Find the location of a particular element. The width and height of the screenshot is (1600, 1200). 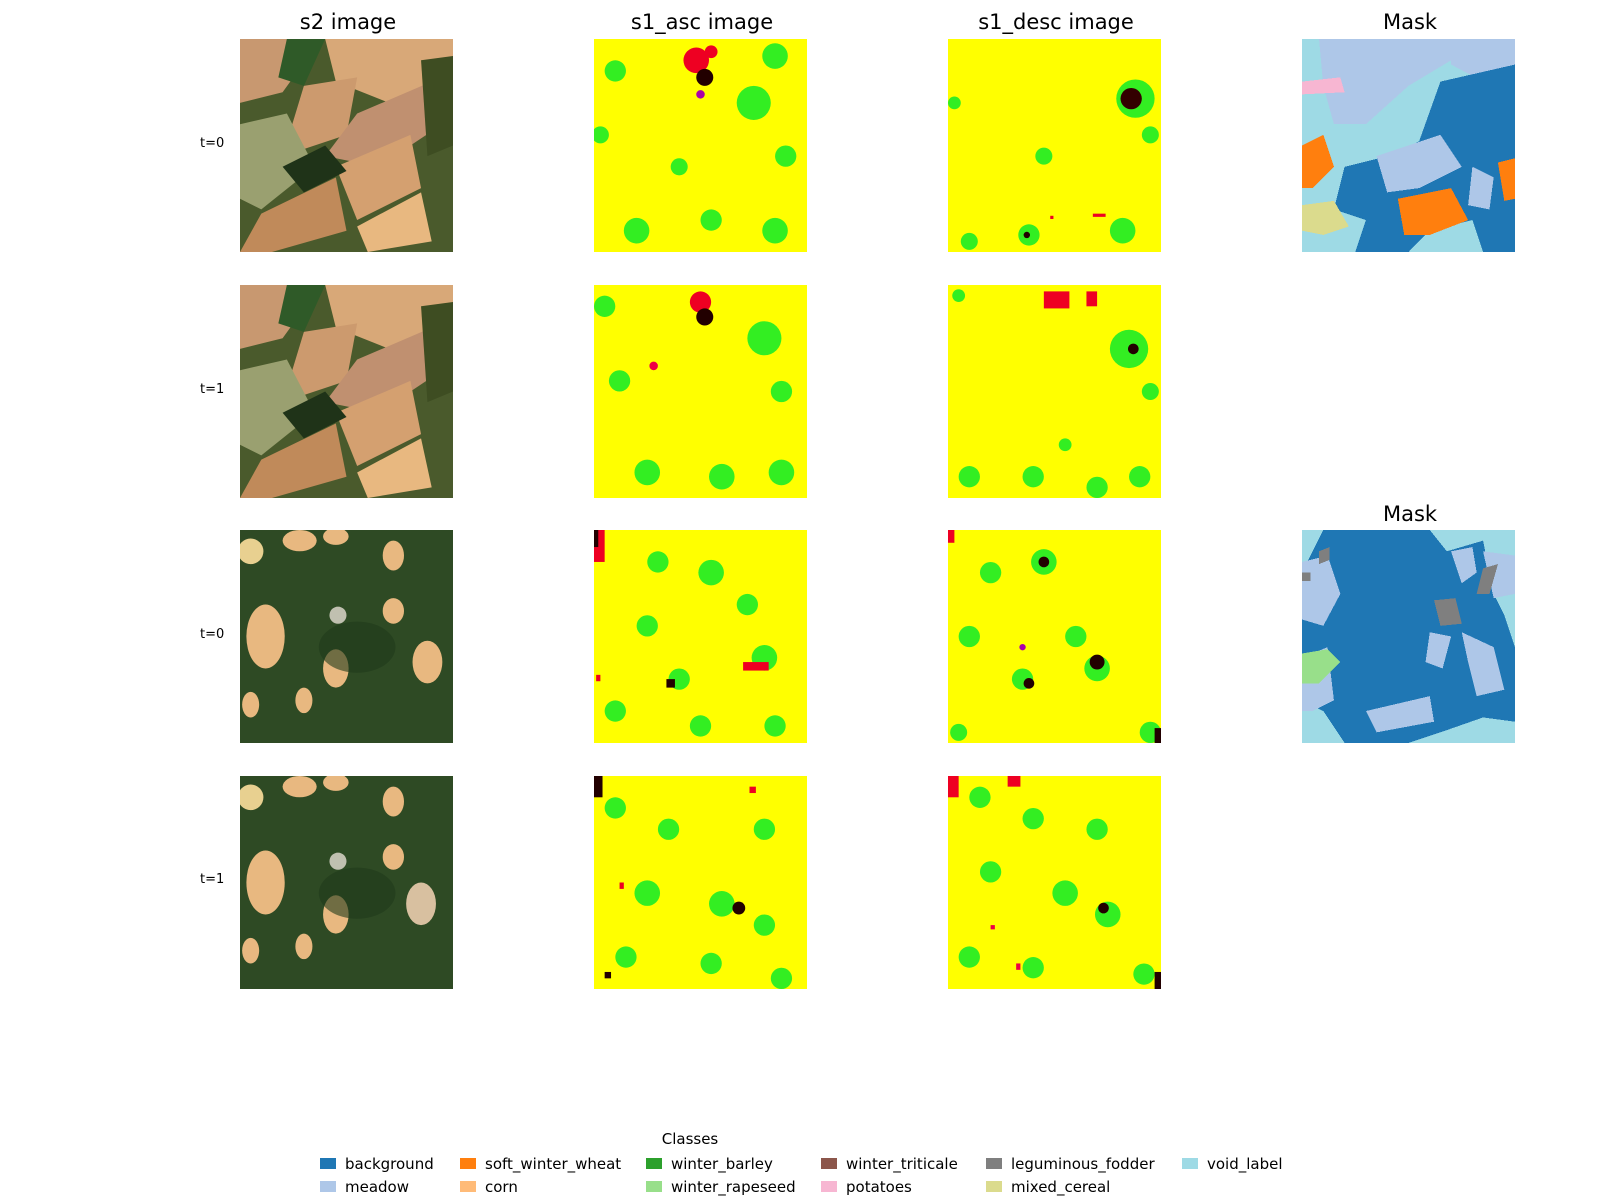

row-label-1: t=0 is located at coordinates (212, 143).